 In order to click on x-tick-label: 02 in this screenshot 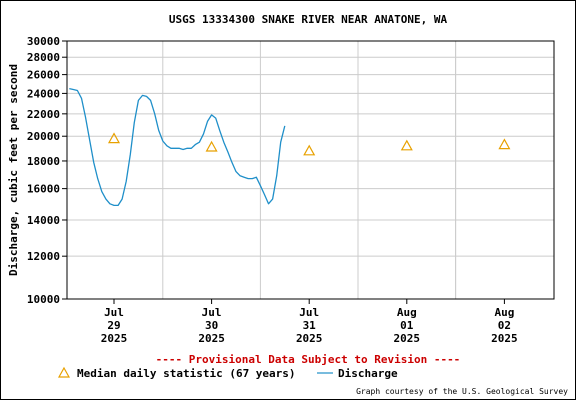, I will do `click(504, 325)`.